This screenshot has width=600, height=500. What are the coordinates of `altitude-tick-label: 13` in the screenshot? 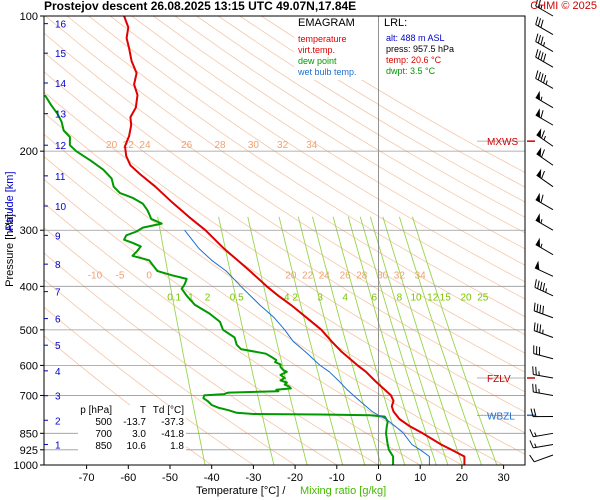 It's located at (61, 115).